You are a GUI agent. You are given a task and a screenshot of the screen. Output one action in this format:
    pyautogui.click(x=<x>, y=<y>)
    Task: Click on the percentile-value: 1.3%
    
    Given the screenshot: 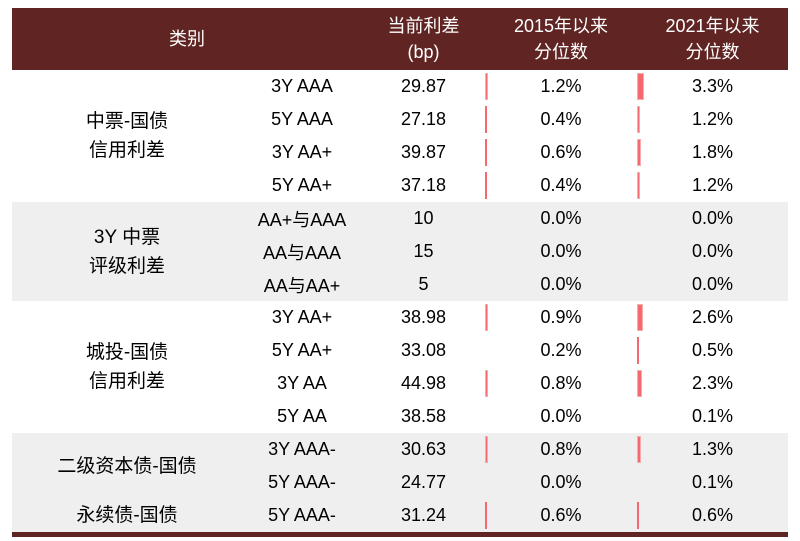 What is the action you would take?
    pyautogui.click(x=712, y=449)
    